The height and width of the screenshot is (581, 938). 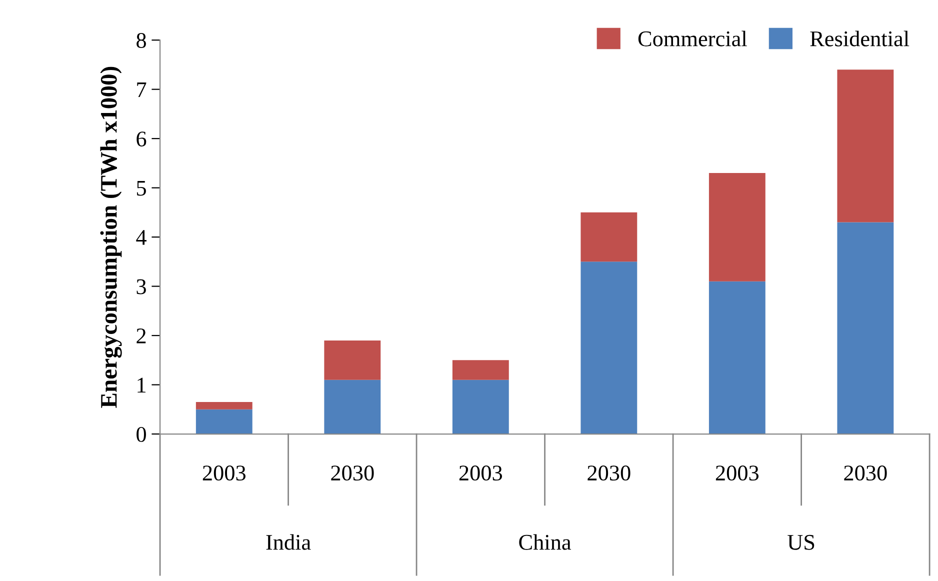 What do you see at coordinates (141, 434) in the screenshot?
I see `y-tick-label: 0` at bounding box center [141, 434].